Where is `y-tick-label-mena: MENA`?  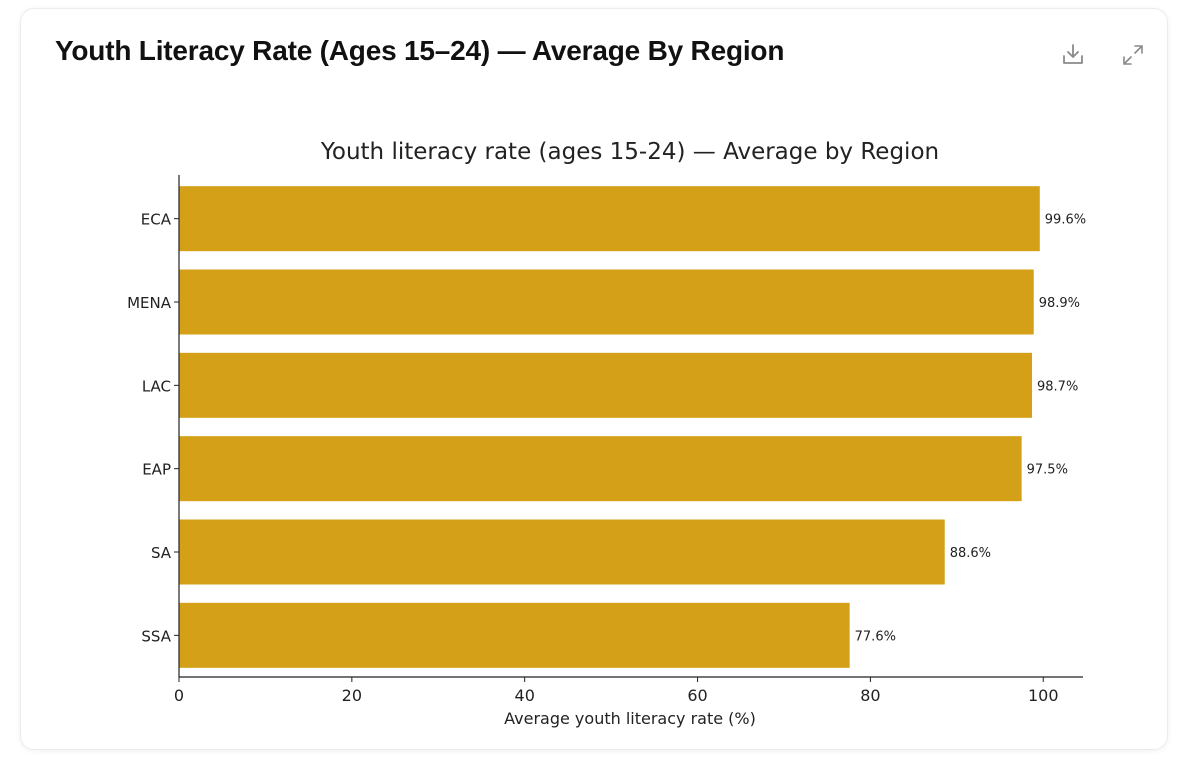
y-tick-label-mena: MENA is located at coordinates (149, 303).